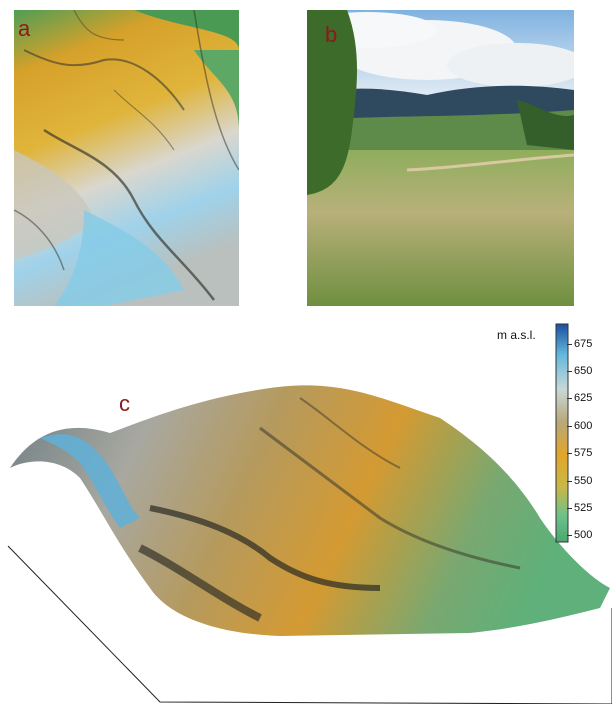  Describe the element at coordinates (124, 403) in the screenshot. I see `panel-c-label: c` at that location.